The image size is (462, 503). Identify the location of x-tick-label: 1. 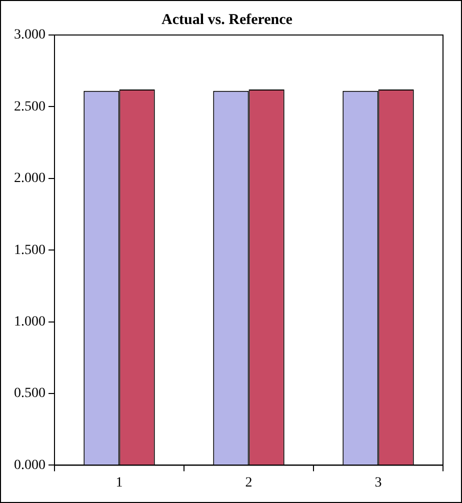
(119, 482).